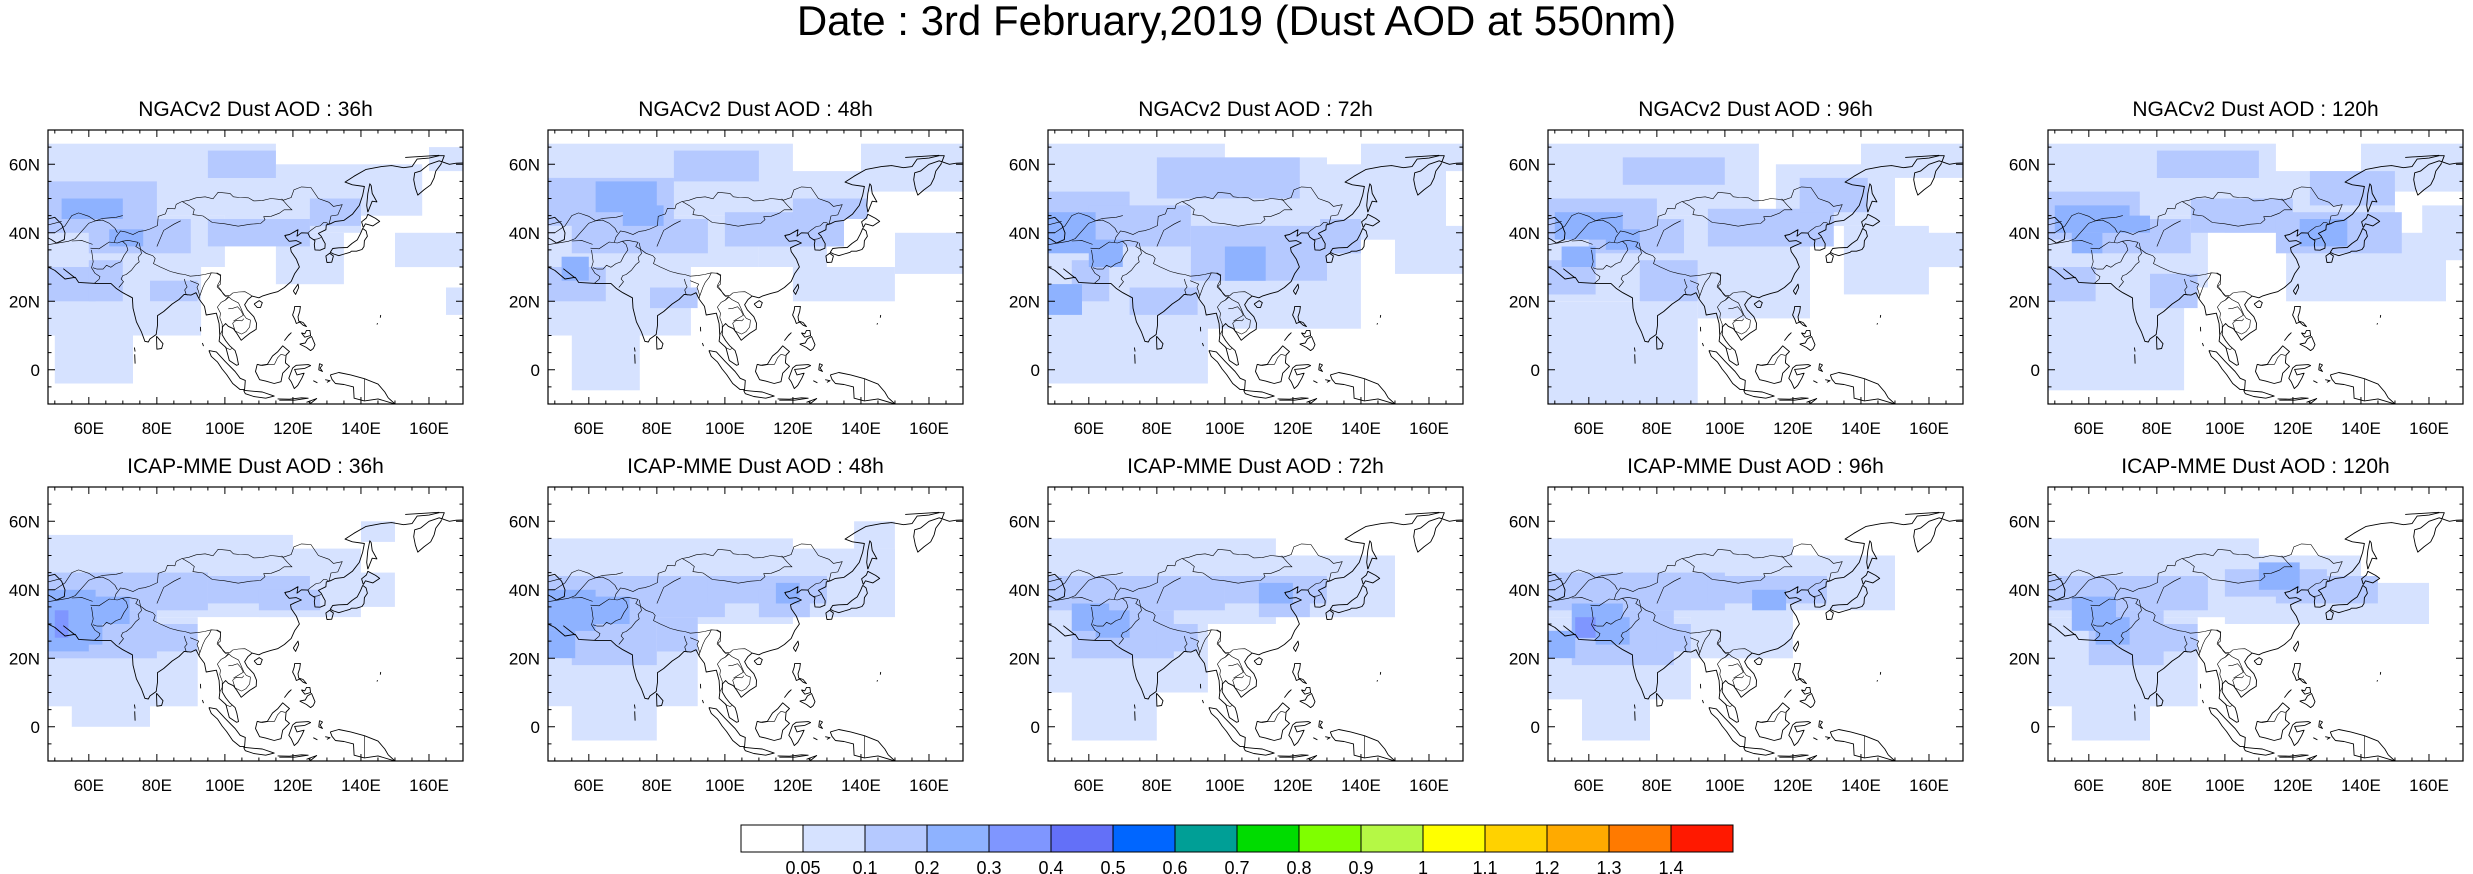  Describe the element at coordinates (861, 785) in the screenshot. I see `lon-tick-label: 140E` at that location.